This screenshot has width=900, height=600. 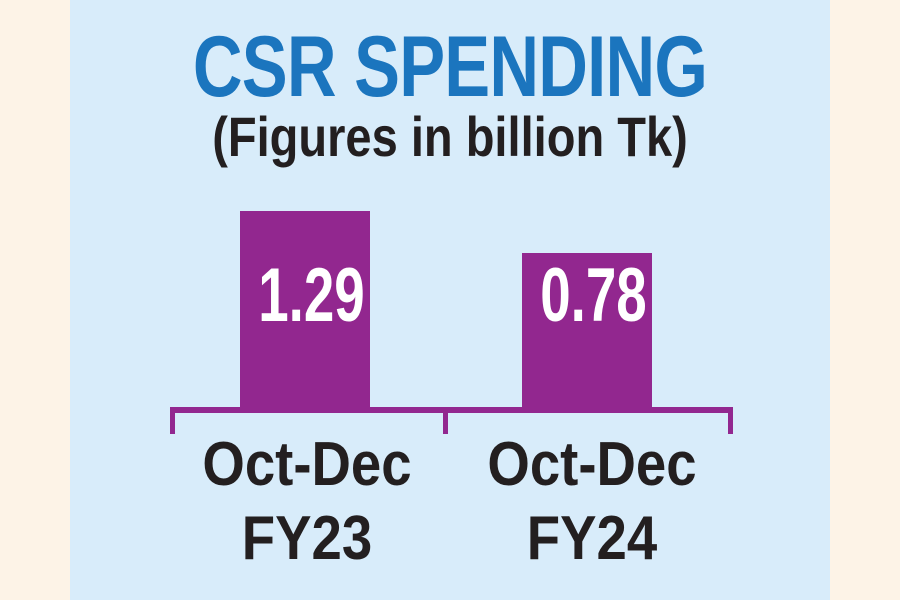 I want to click on chart-title: CSR SPENDING, so click(x=450, y=67).